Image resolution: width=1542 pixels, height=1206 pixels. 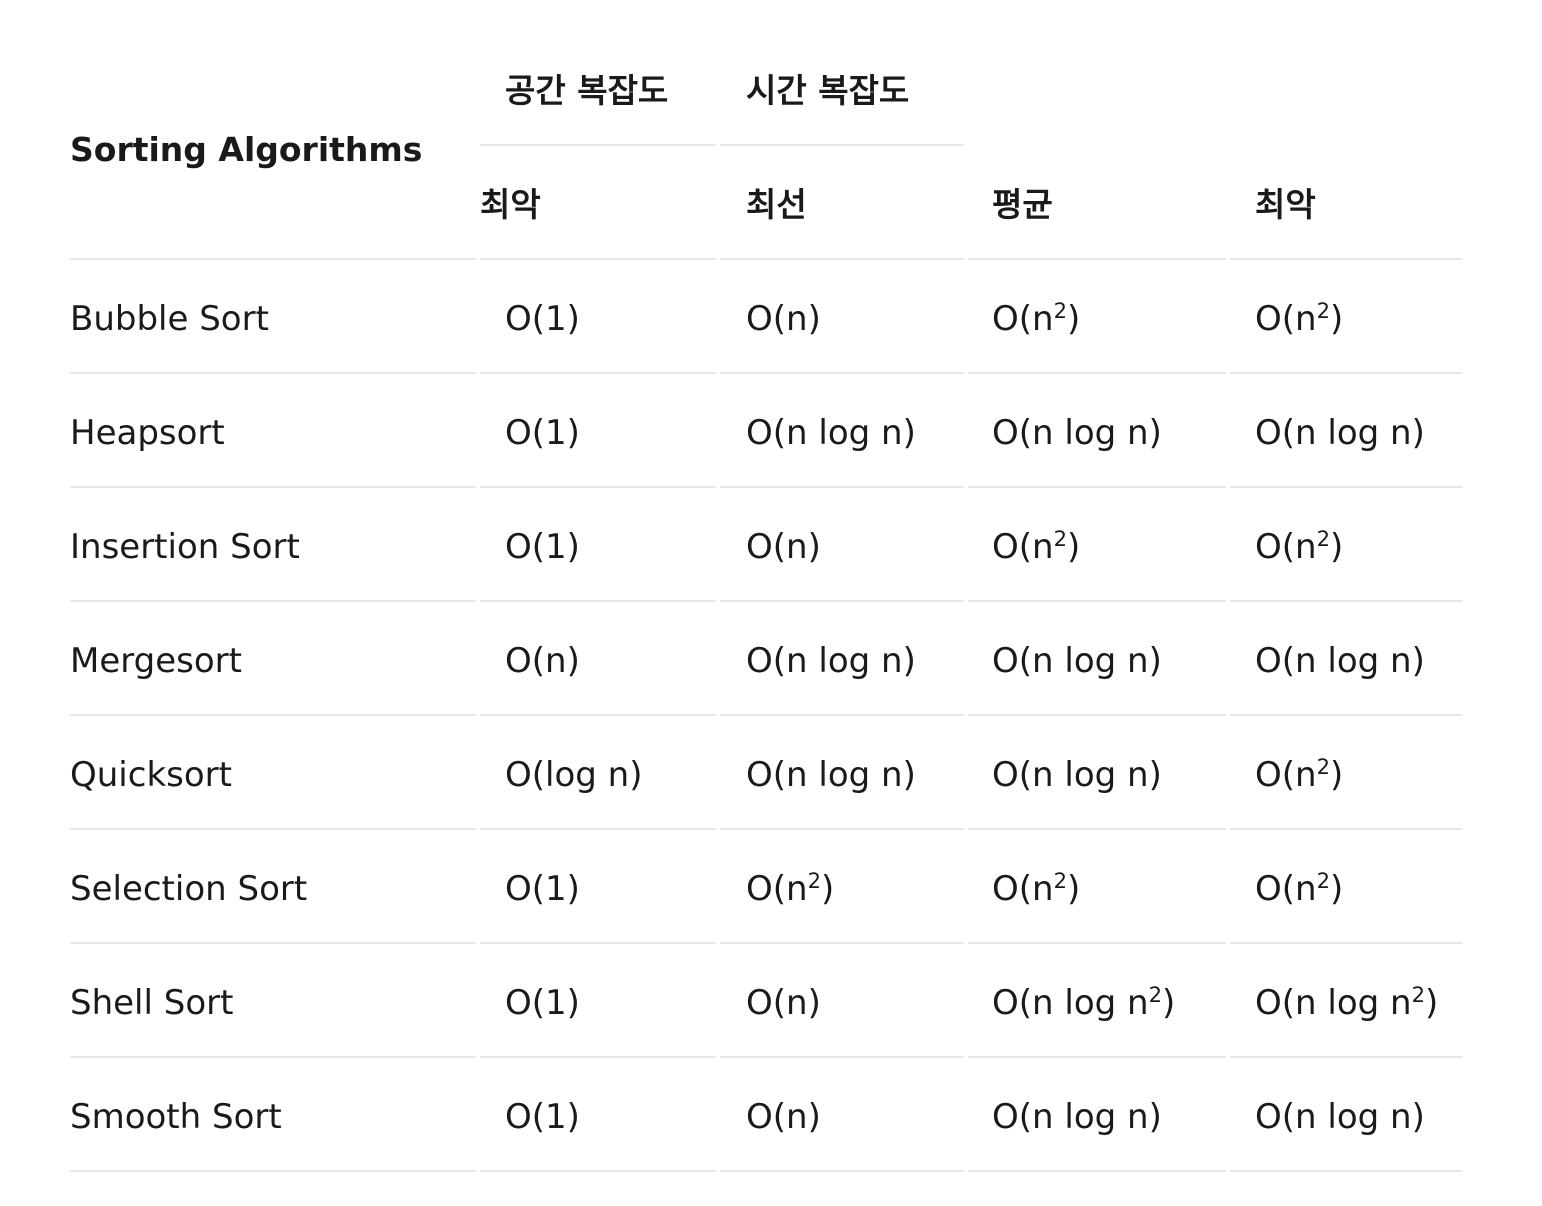 I want to click on complexity-cell-time-best: O(n2), so click(x=790, y=889).